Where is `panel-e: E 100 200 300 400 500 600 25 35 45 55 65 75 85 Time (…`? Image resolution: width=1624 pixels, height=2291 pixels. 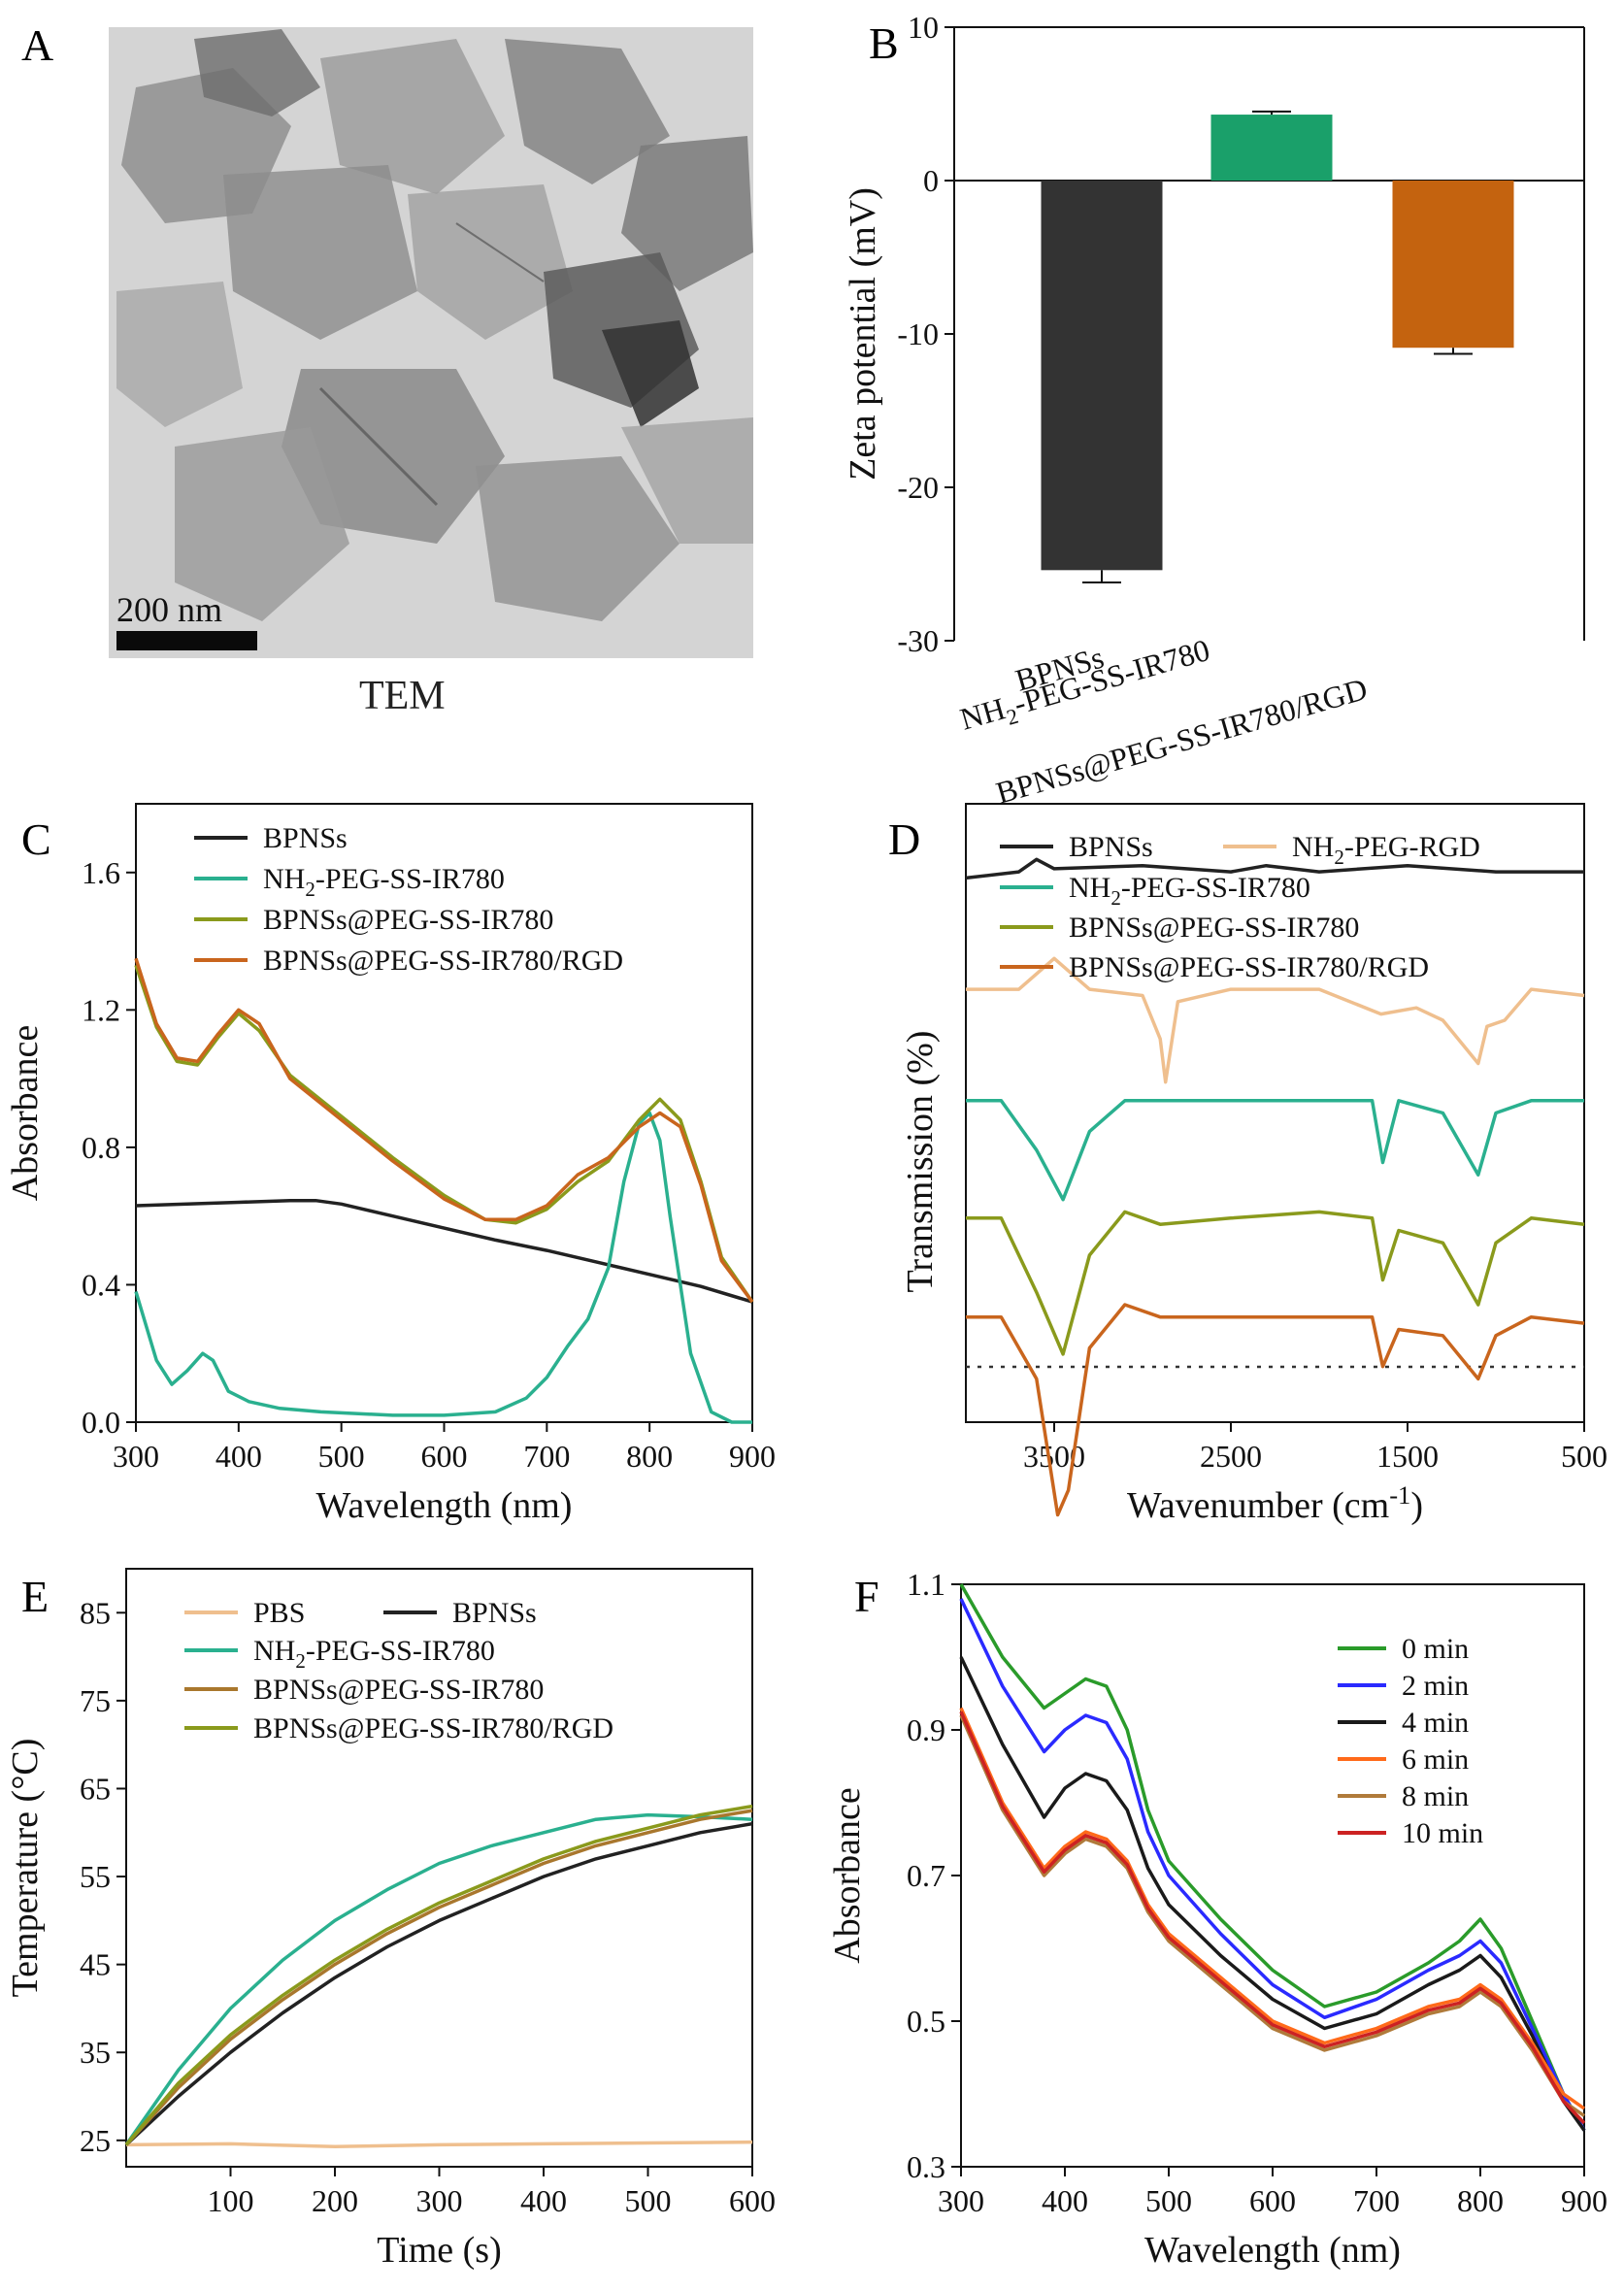
panel-e: E 100 200 300 400 500 600 25 35 45 55 65 75 85 Time (… is located at coordinates (390, 1919).